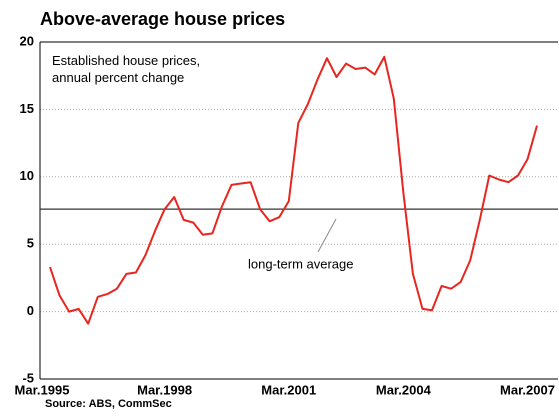 The width and height of the screenshot is (559, 419). What do you see at coordinates (404, 389) in the screenshot?
I see `x-tick-label: Mar.2004` at bounding box center [404, 389].